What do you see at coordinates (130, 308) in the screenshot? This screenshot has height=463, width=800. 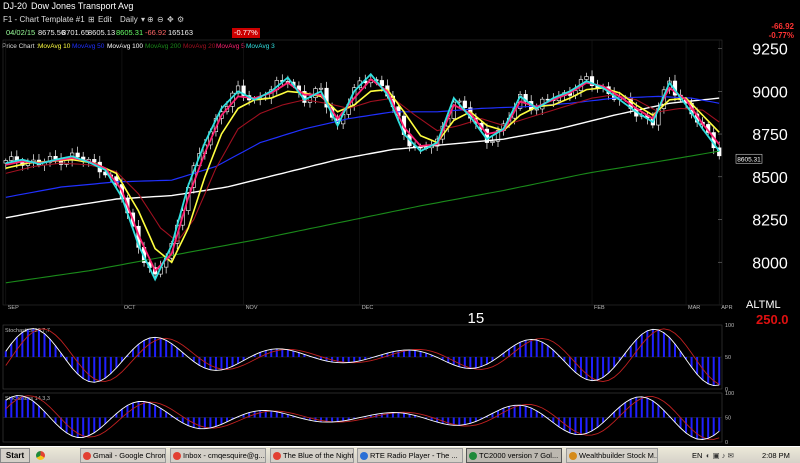 I see `x-tick-label: OCT` at bounding box center [130, 308].